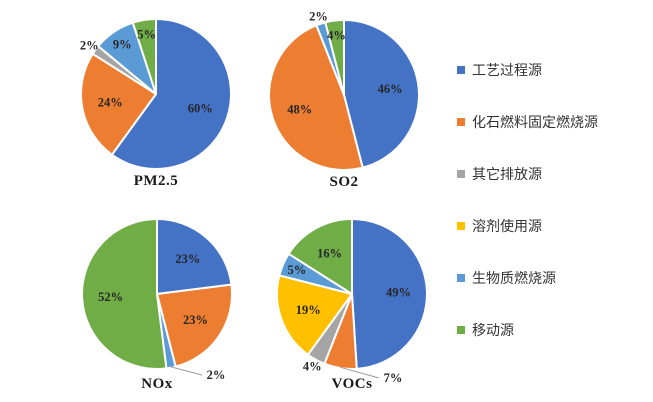  Describe the element at coordinates (461, 70) in the screenshot. I see `legend-swatch-blue` at that location.